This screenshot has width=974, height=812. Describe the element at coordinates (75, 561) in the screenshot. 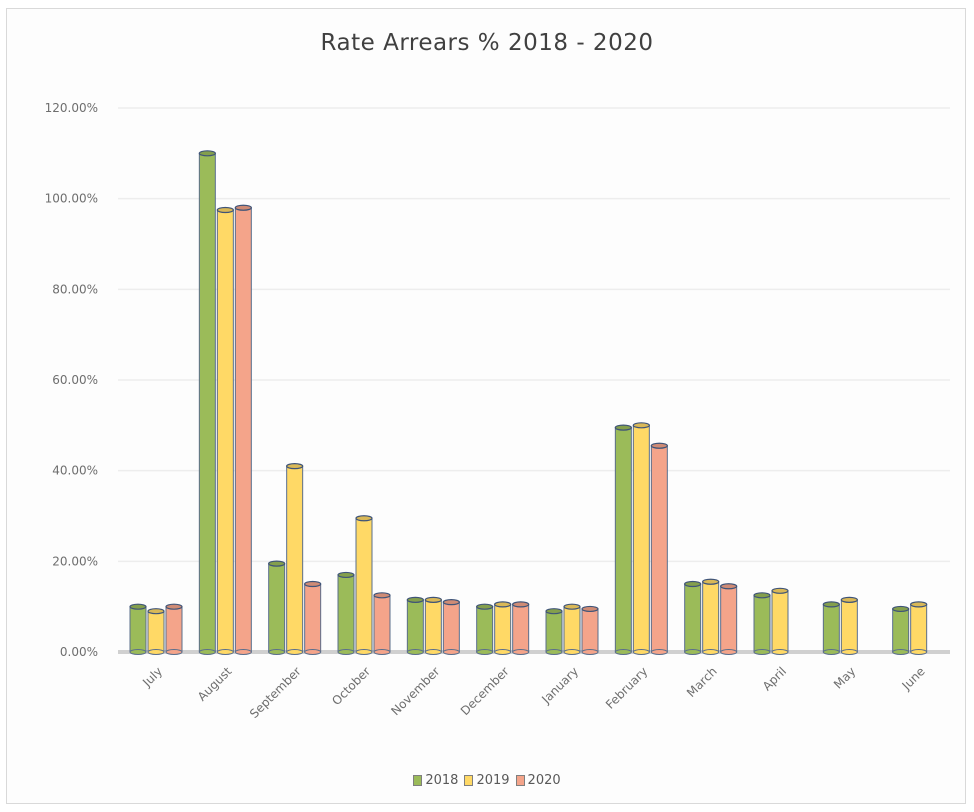

I see `y-tick-label: 20.00%` at that location.